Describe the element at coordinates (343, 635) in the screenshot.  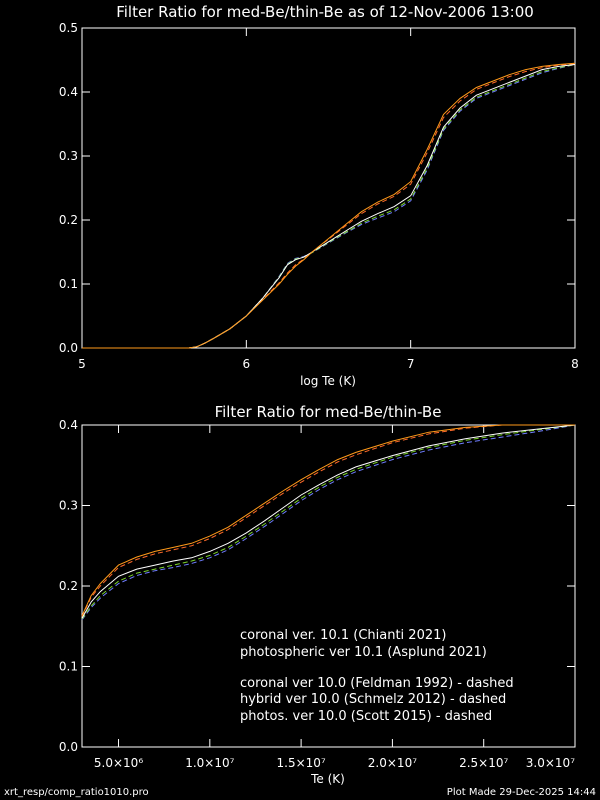
I see `legend-entry-coronal-101: coronal ver. 10.1 (Chianti 2021)` at that location.